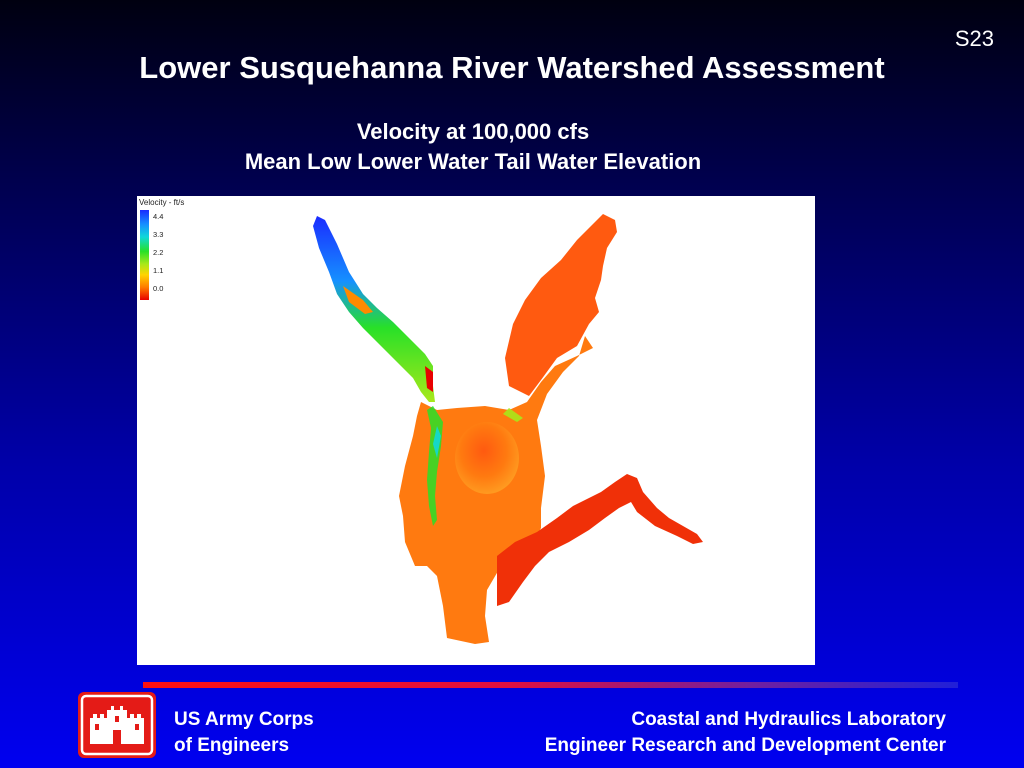 This screenshot has width=1024, height=768. Describe the element at coordinates (158, 270) in the screenshot. I see `legend-tick: 1.1` at that location.